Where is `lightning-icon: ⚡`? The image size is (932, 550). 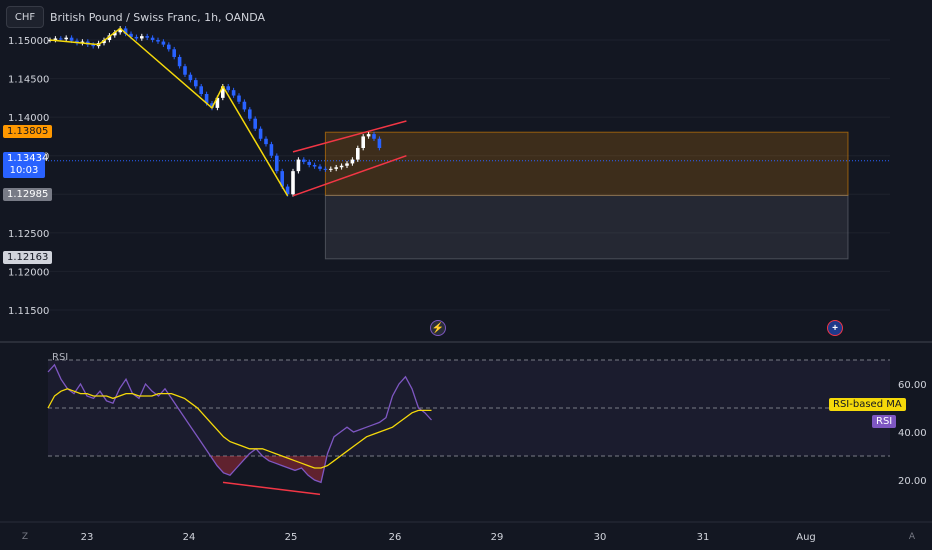
lightning-icon: ⚡ is located at coordinates (438, 328).